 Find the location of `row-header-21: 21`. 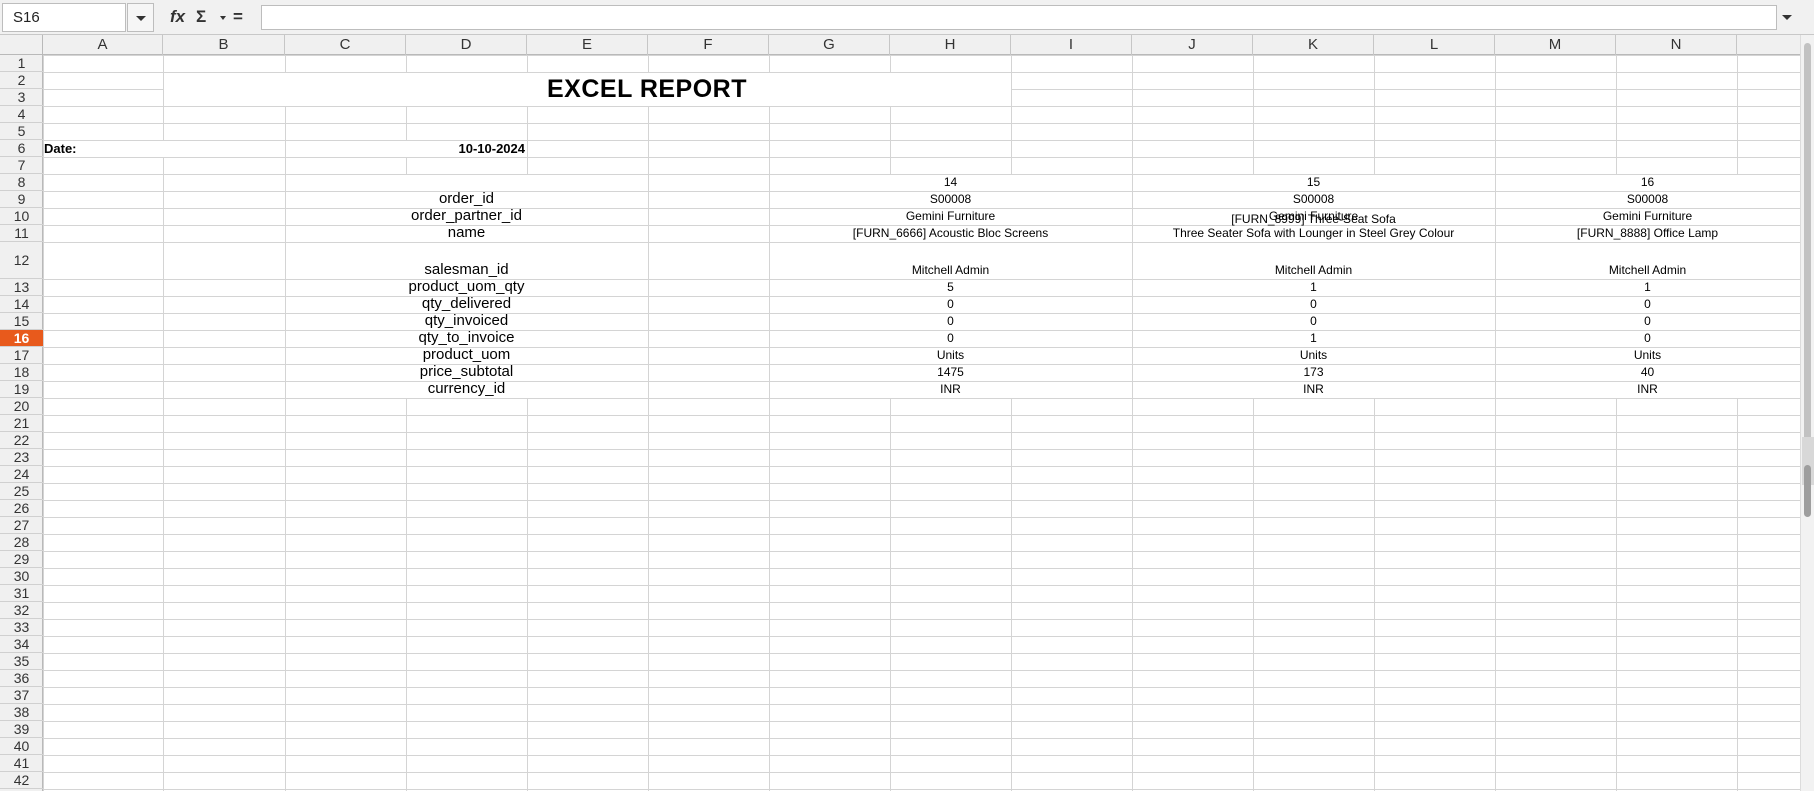

row-header-21: 21 is located at coordinates (21, 423).